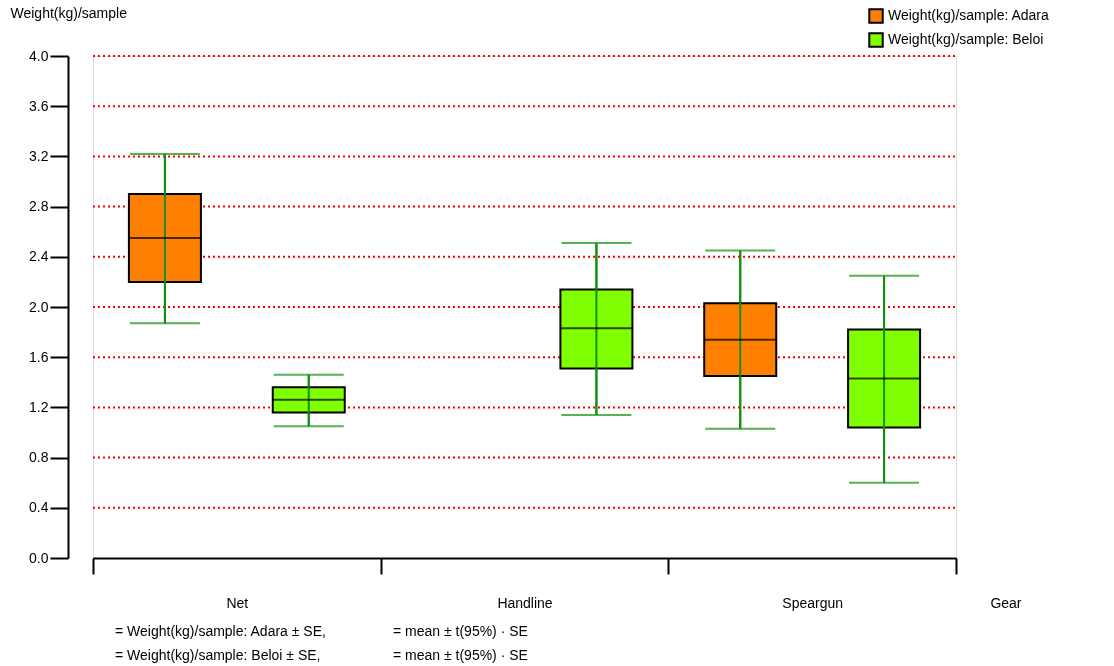 The width and height of the screenshot is (1114, 666). Describe the element at coordinates (220, 631) in the screenshot. I see `text: = Weight(kg)/sample: Adara ± SE,` at that location.